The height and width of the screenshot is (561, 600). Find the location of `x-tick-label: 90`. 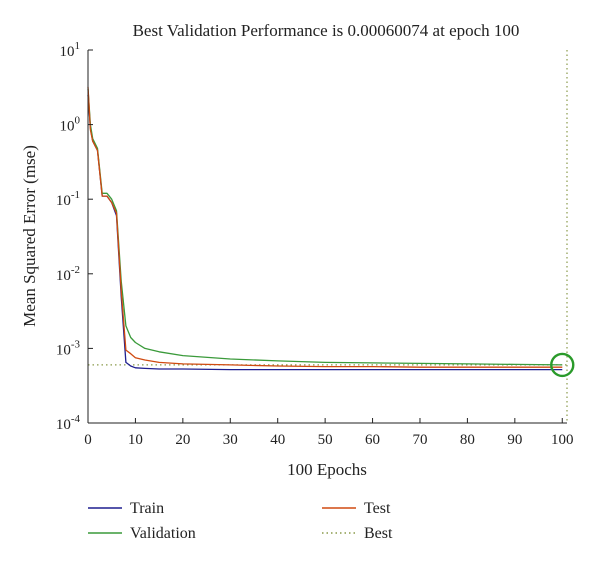

x-tick-label: 90 is located at coordinates (514, 440).